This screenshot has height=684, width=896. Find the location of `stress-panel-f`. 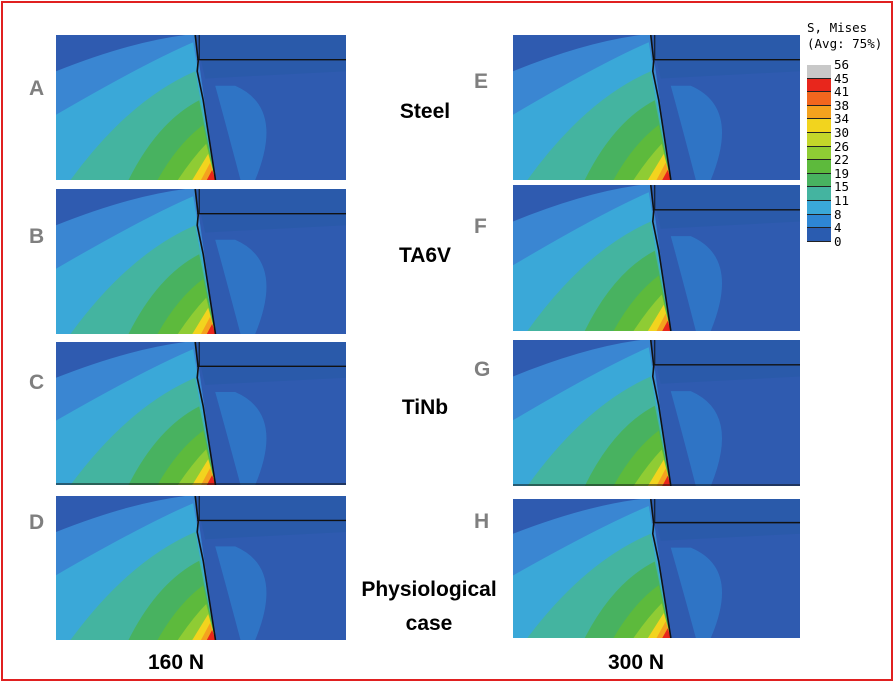

stress-panel-f is located at coordinates (656, 258).